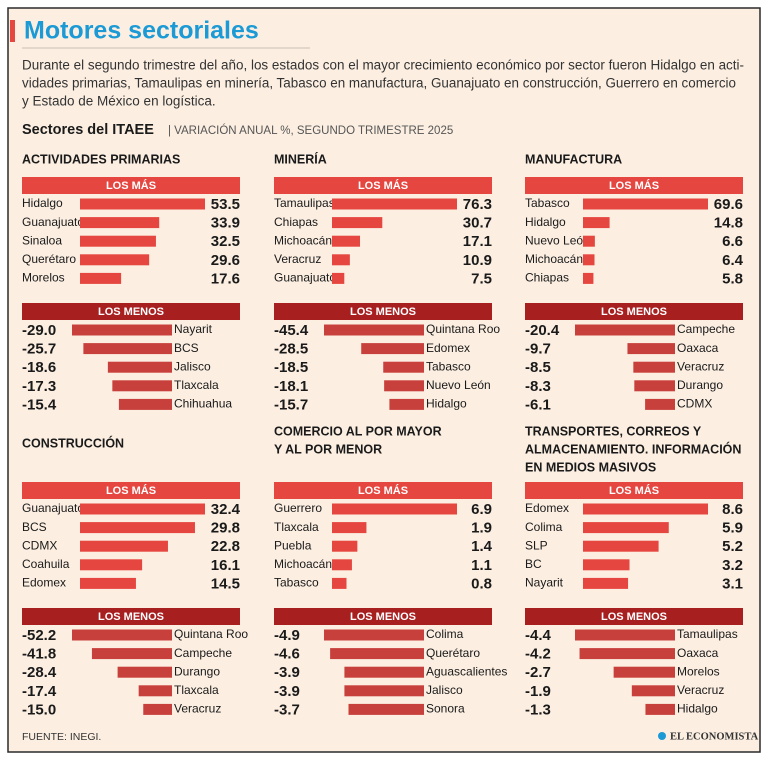  Describe the element at coordinates (732, 528) in the screenshot. I see `value-label: 5.9` at that location.